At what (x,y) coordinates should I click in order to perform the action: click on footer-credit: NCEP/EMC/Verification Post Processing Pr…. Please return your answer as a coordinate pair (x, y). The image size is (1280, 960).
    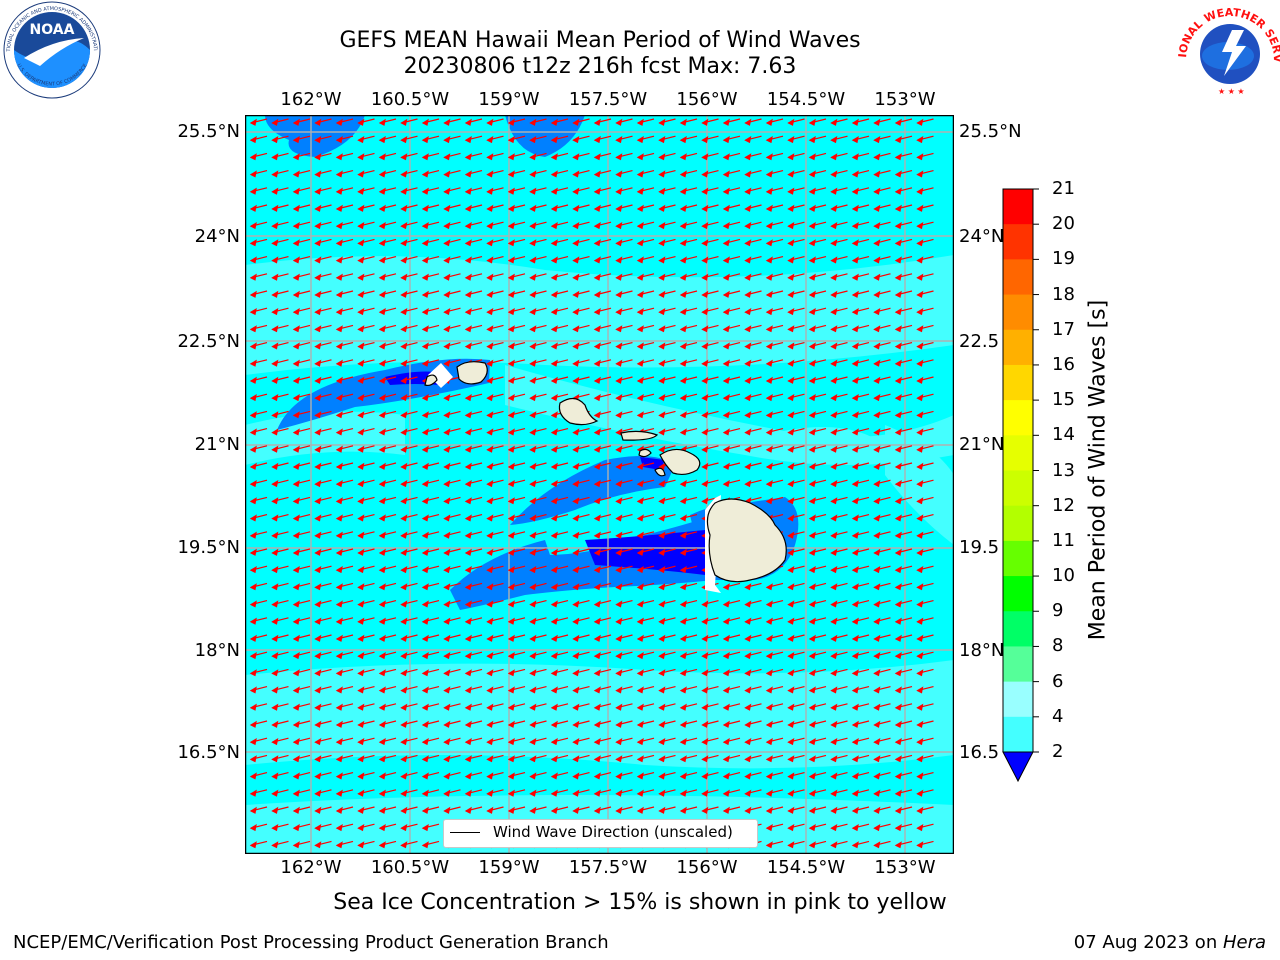
    Looking at the image, I should click on (311, 942).